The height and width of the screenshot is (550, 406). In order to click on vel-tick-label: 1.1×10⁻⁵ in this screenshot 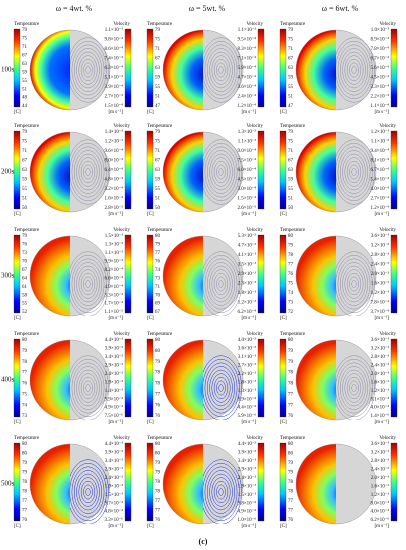, I will do `click(114, 312)`.